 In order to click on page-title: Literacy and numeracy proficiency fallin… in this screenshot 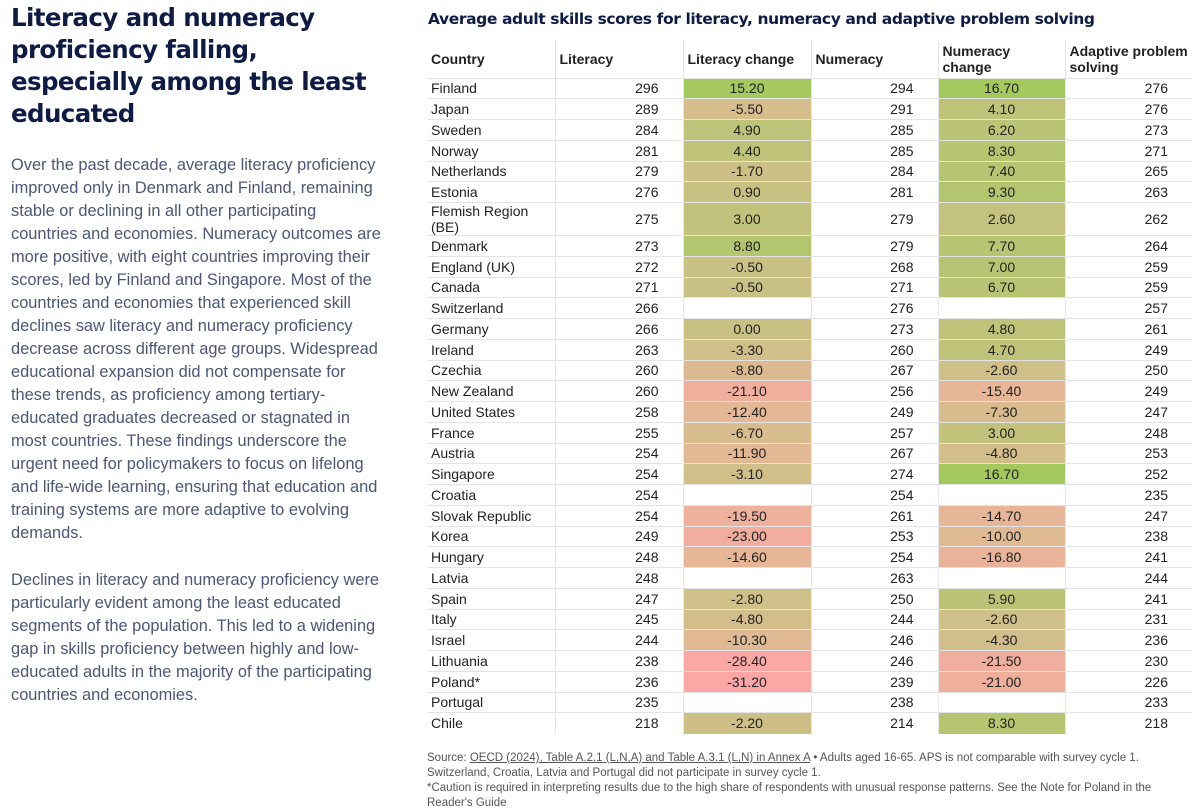, I will do `click(189, 65)`.